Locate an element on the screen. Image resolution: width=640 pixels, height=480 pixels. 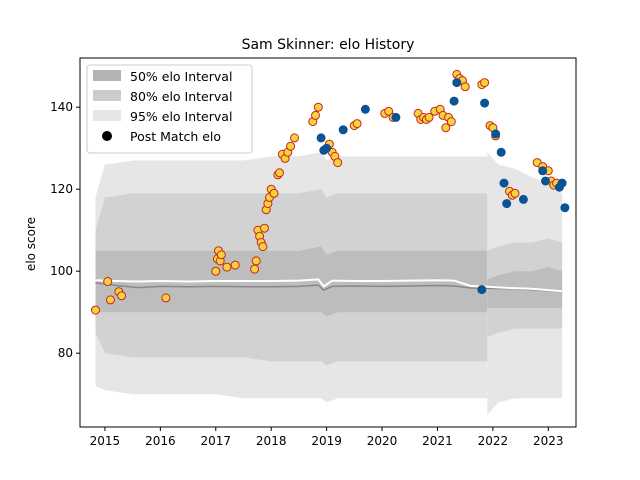
legend-label: 80% elo Interval is located at coordinates (181, 96).